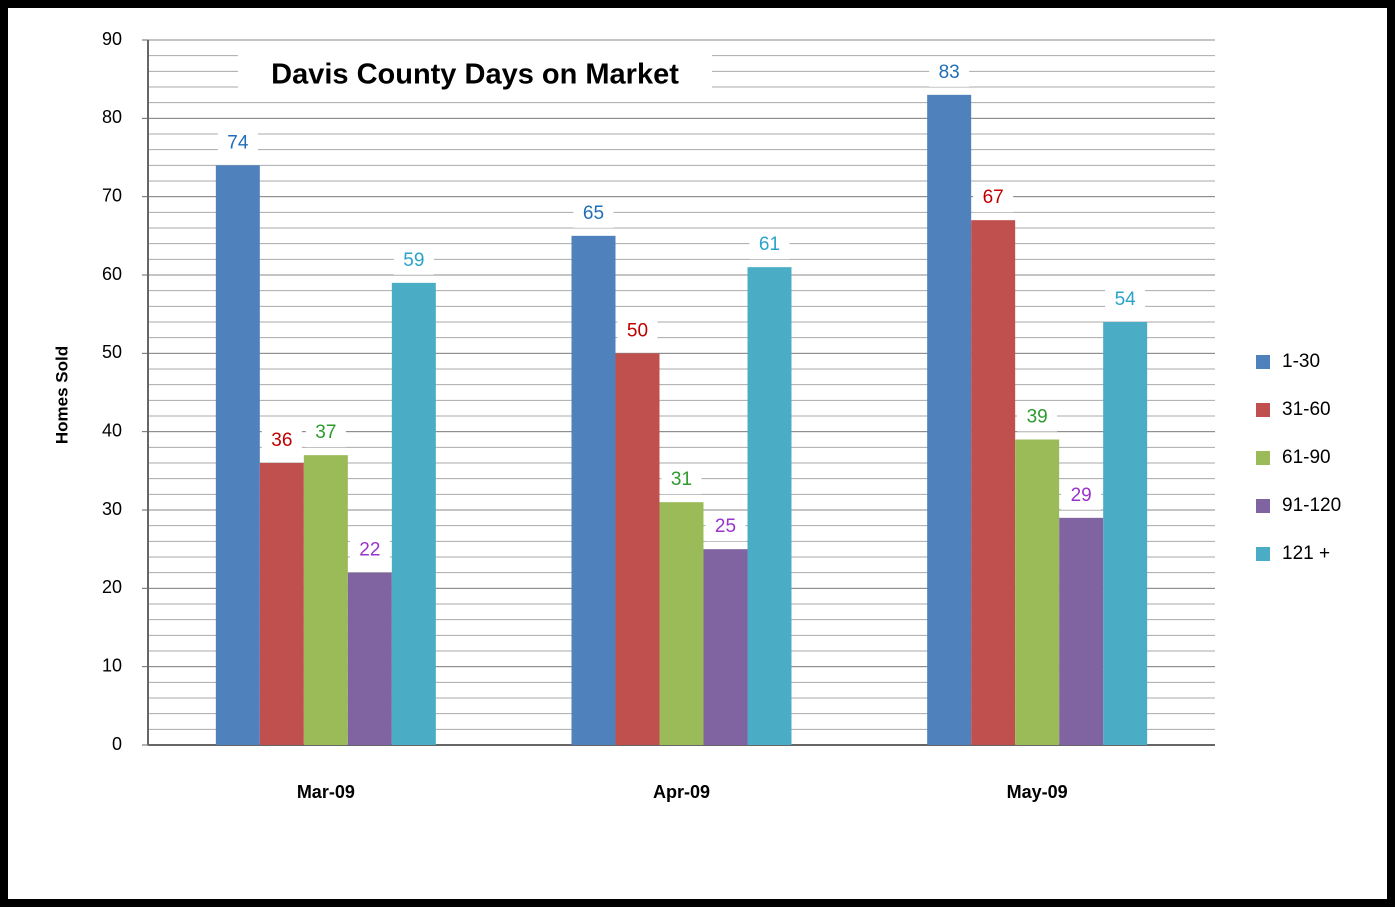  What do you see at coordinates (112, 509) in the screenshot?
I see `y-tick-label: 30` at bounding box center [112, 509].